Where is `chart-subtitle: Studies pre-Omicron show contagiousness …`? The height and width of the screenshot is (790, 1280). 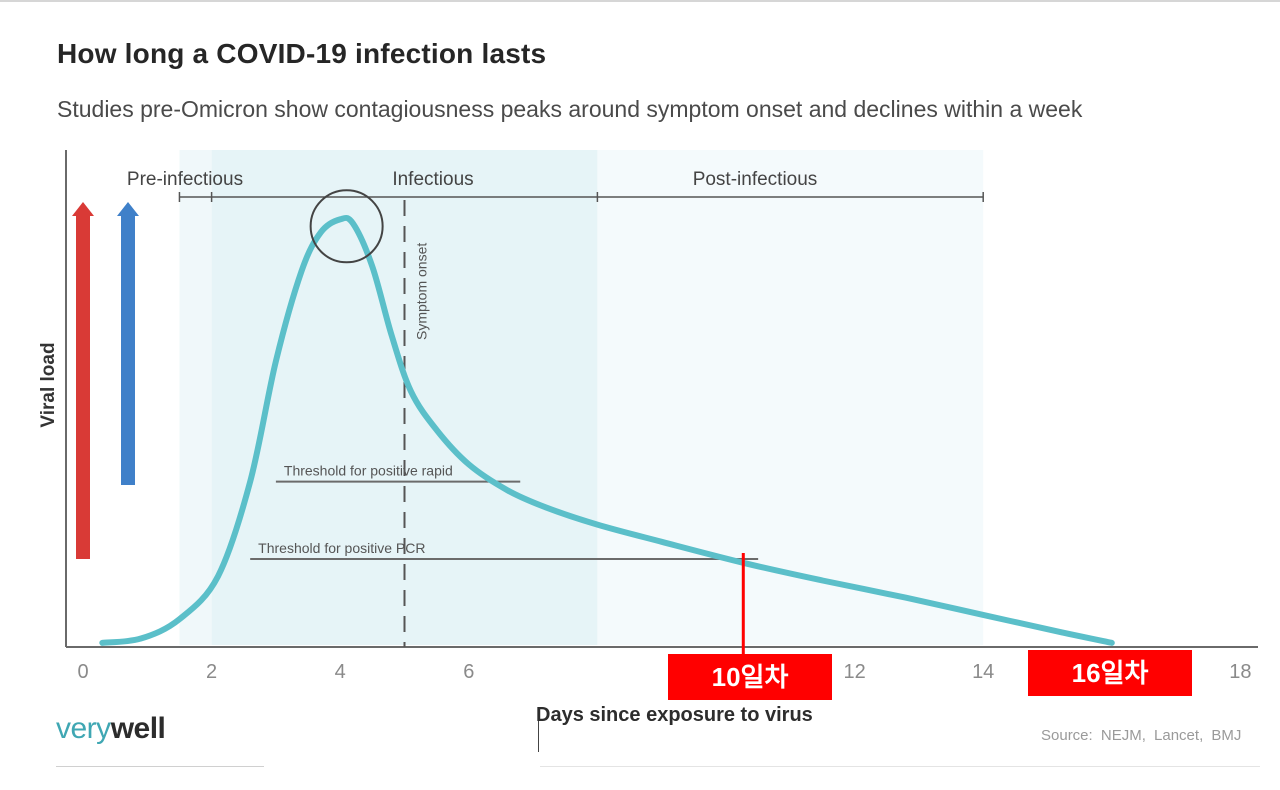 chart-subtitle: Studies pre-Omicron show contagiousness … is located at coordinates (570, 109).